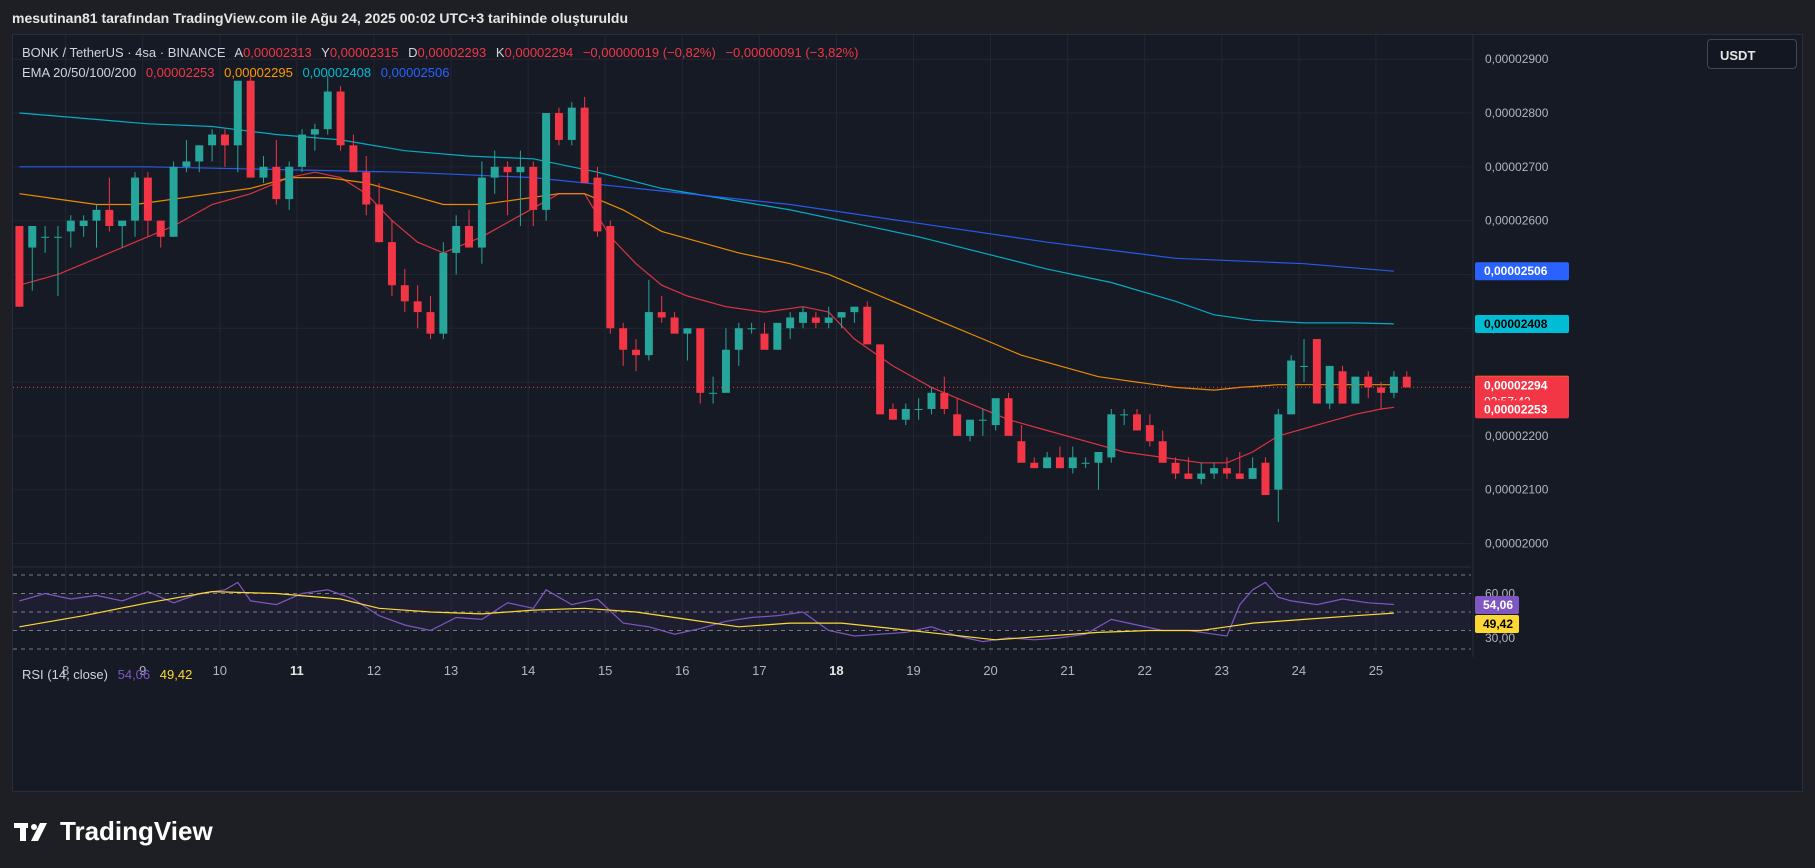  Describe the element at coordinates (337, 72) in the screenshot. I see `ema100-value: 0,00002408` at that location.